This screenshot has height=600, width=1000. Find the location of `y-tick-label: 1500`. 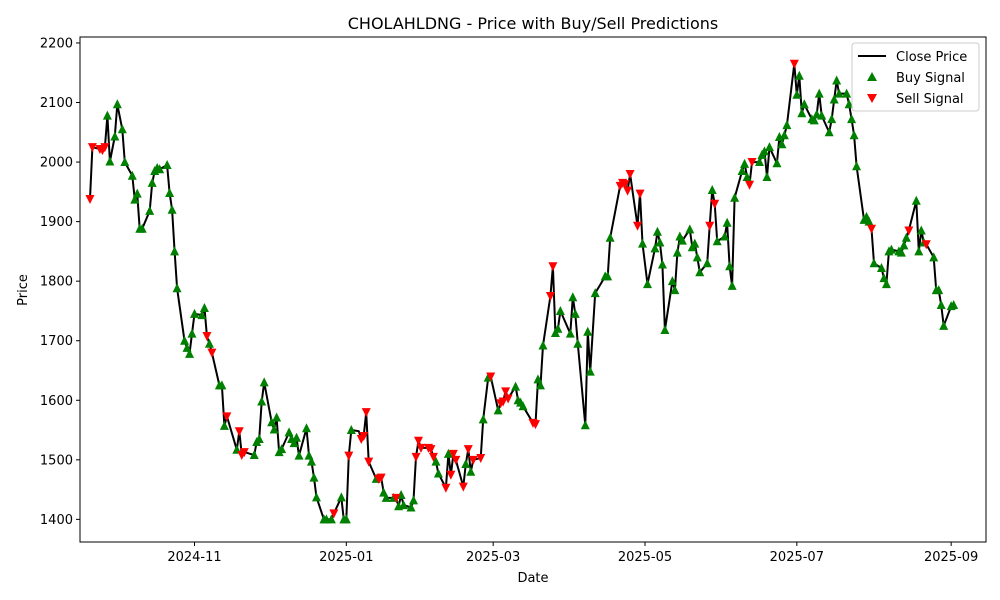

y-tick-label: 1500 is located at coordinates (56, 460).